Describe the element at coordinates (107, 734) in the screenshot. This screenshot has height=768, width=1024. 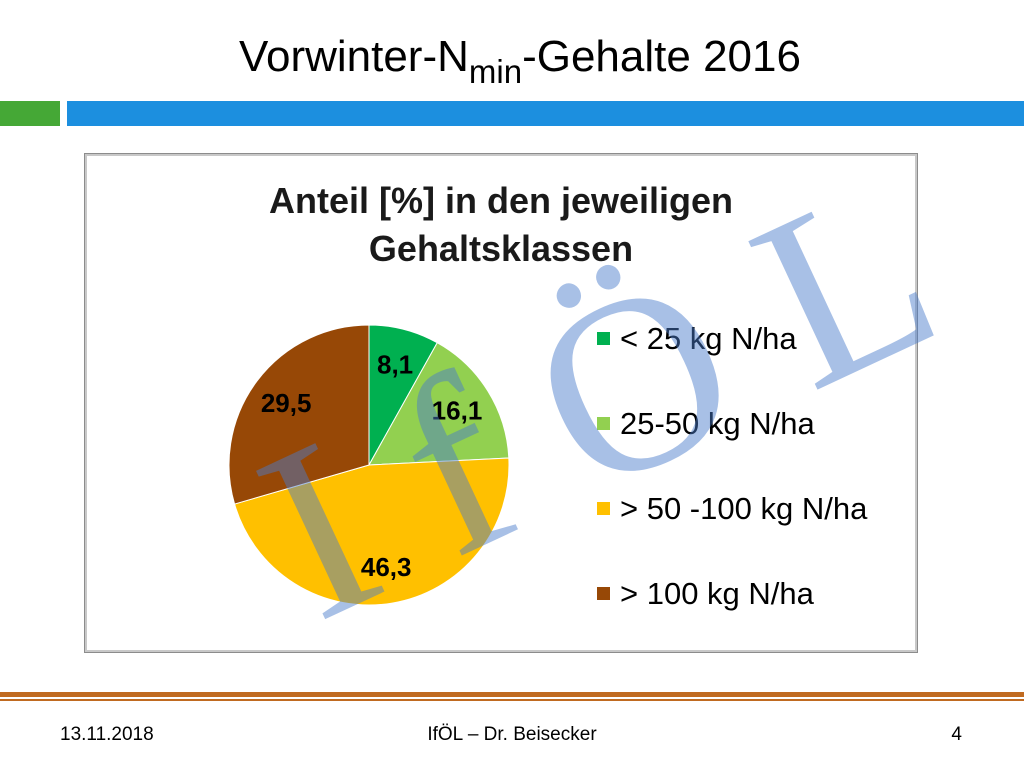
I see `footer-date: 13.11.2018` at that location.